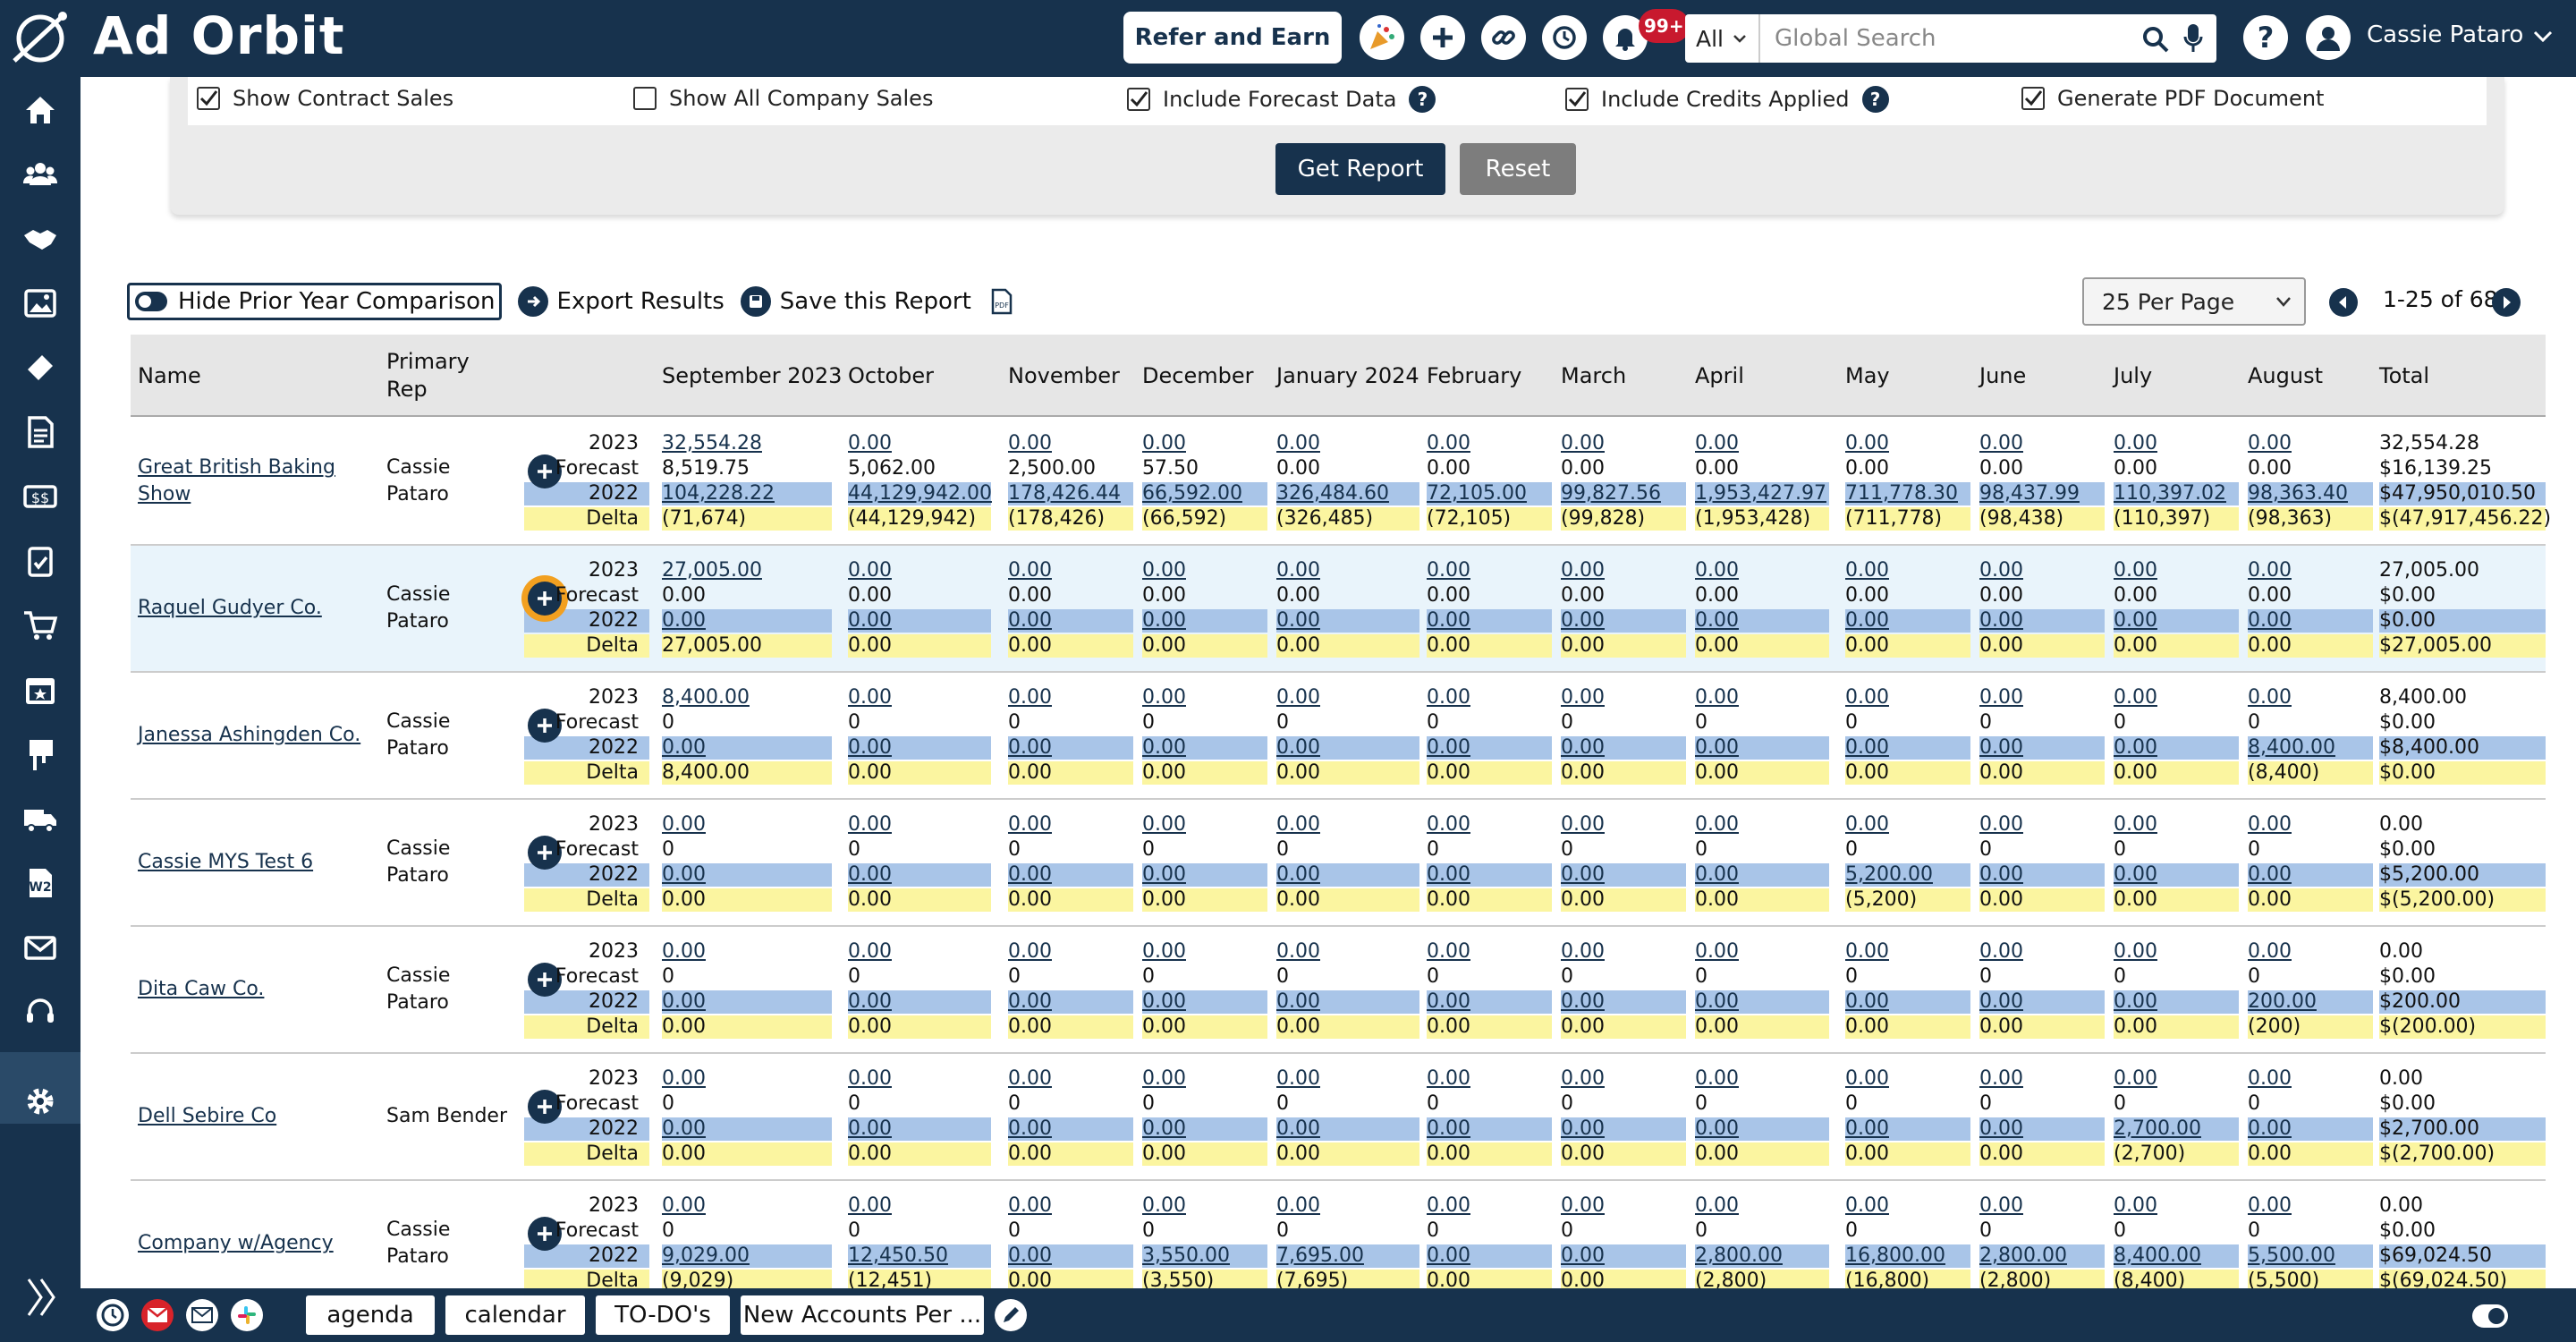 The image size is (2576, 1342). I want to click on column-header-month: November, so click(1064, 376).